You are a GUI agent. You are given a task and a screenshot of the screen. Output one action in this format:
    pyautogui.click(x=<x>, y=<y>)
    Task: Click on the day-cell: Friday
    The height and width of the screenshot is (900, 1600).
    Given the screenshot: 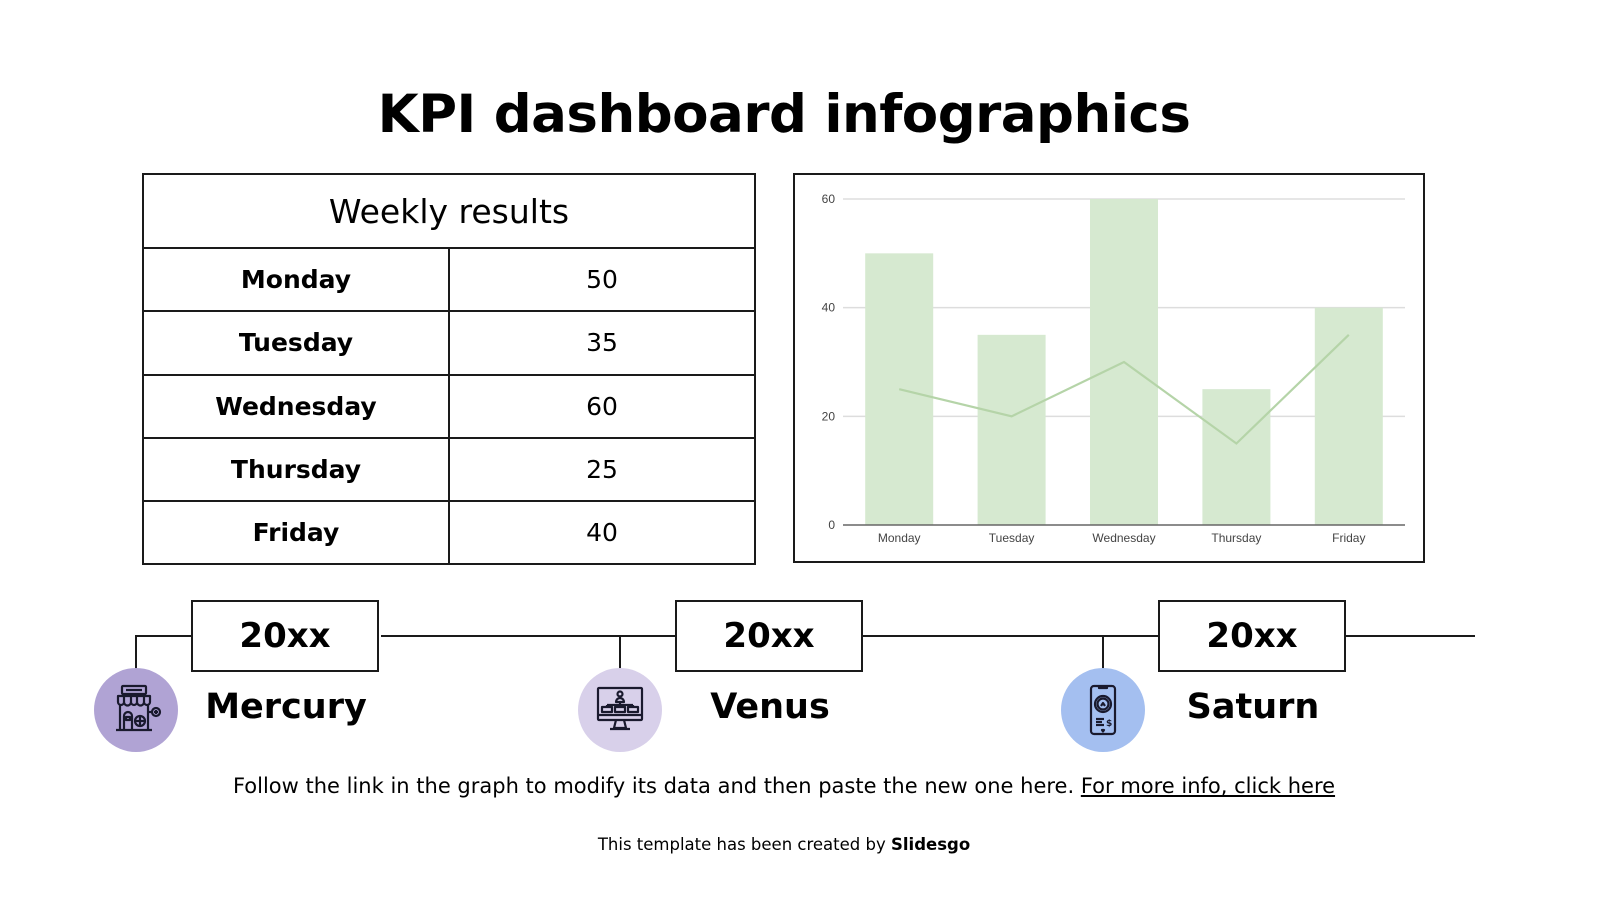 What is the action you would take?
    pyautogui.click(x=296, y=532)
    